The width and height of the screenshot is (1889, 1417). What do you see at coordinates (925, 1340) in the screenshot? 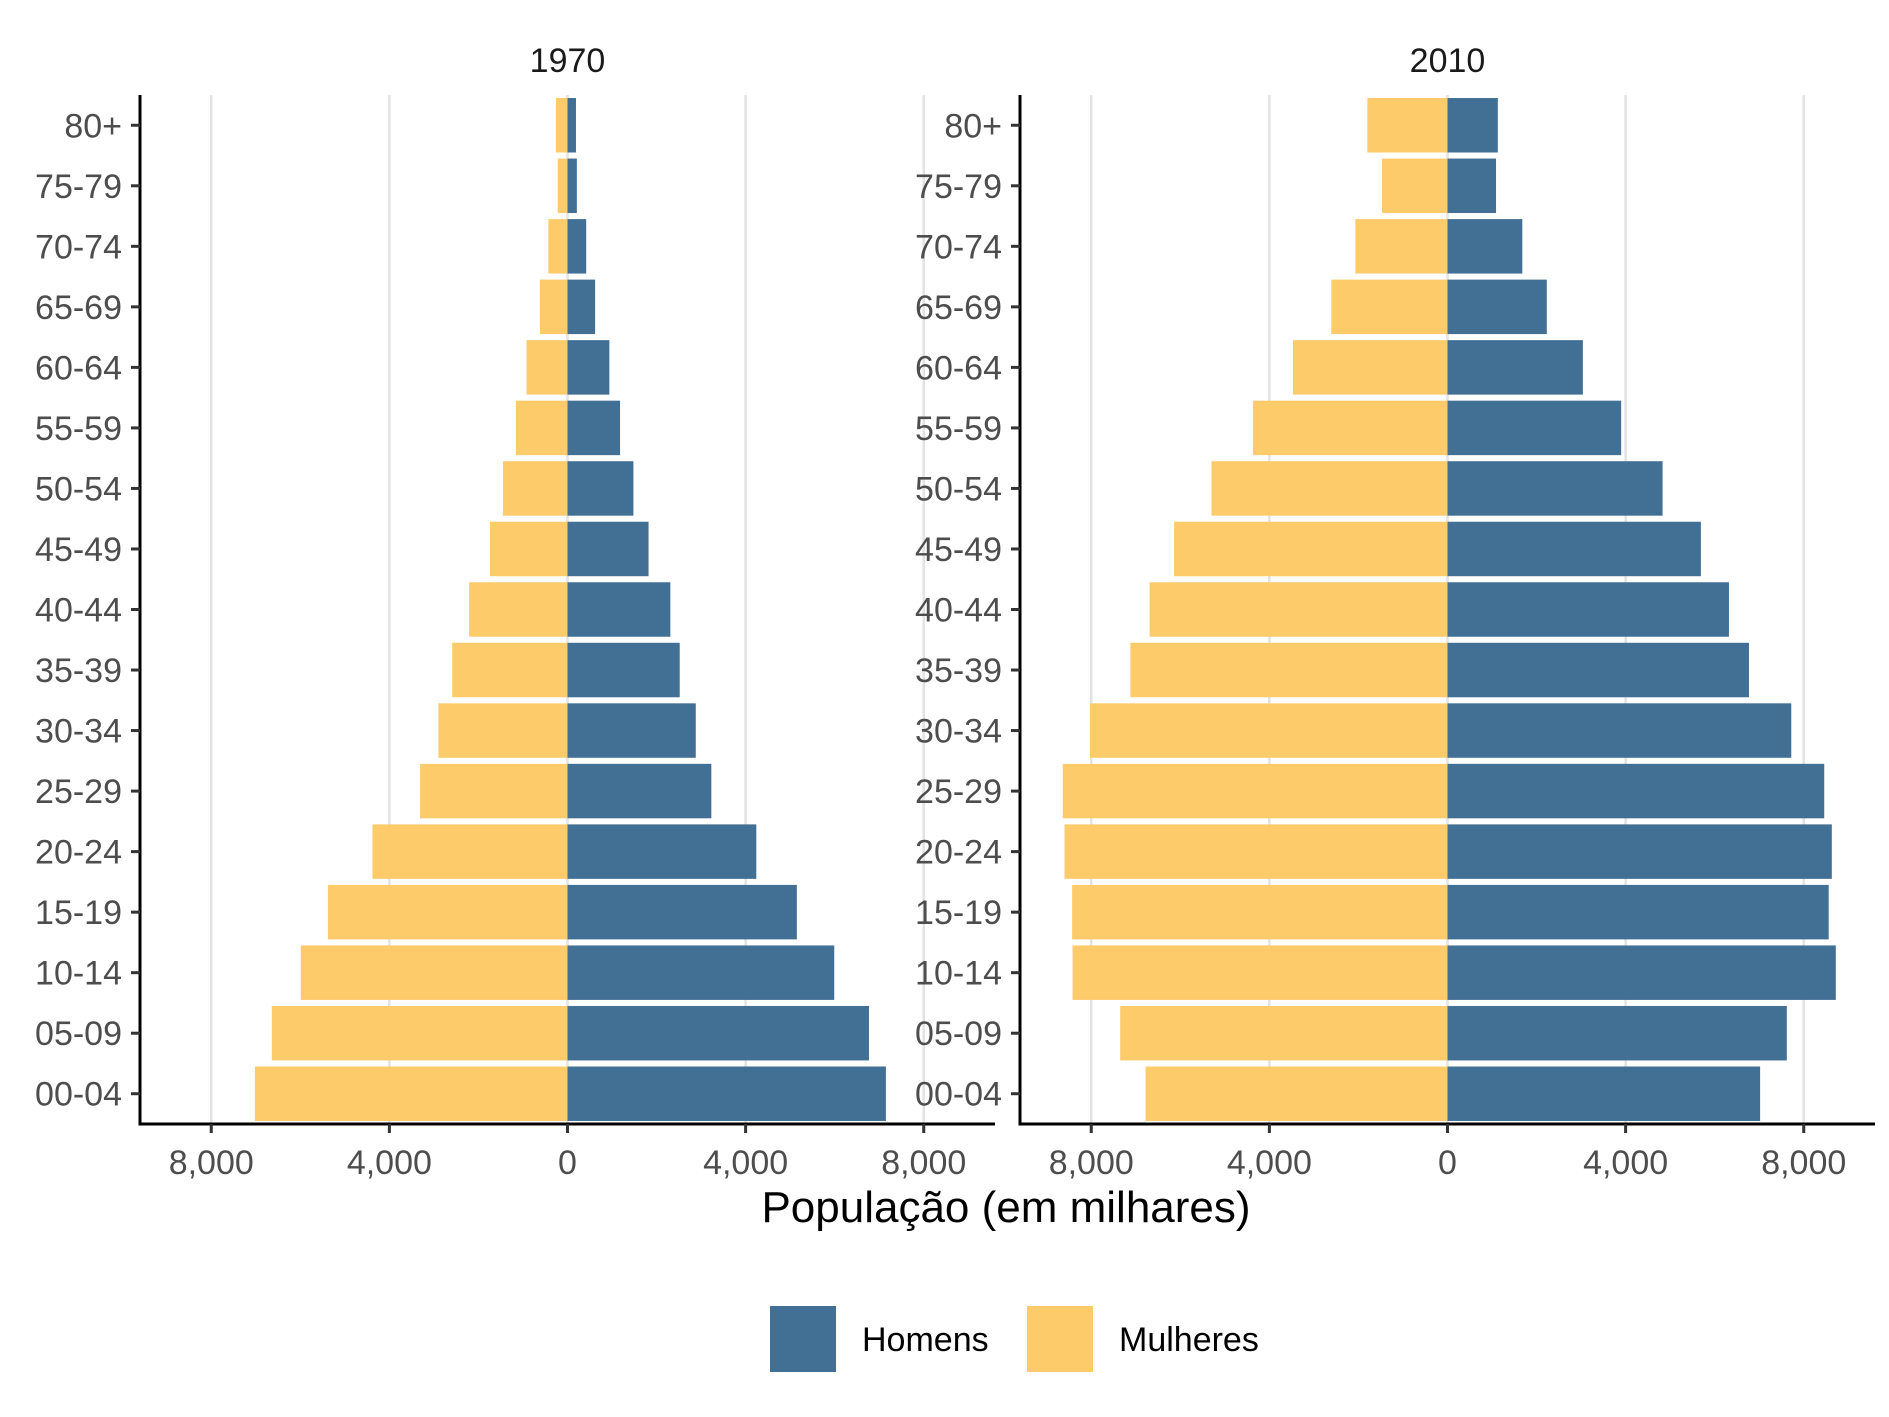
I see `legend-label-homens: Homens` at bounding box center [925, 1340].